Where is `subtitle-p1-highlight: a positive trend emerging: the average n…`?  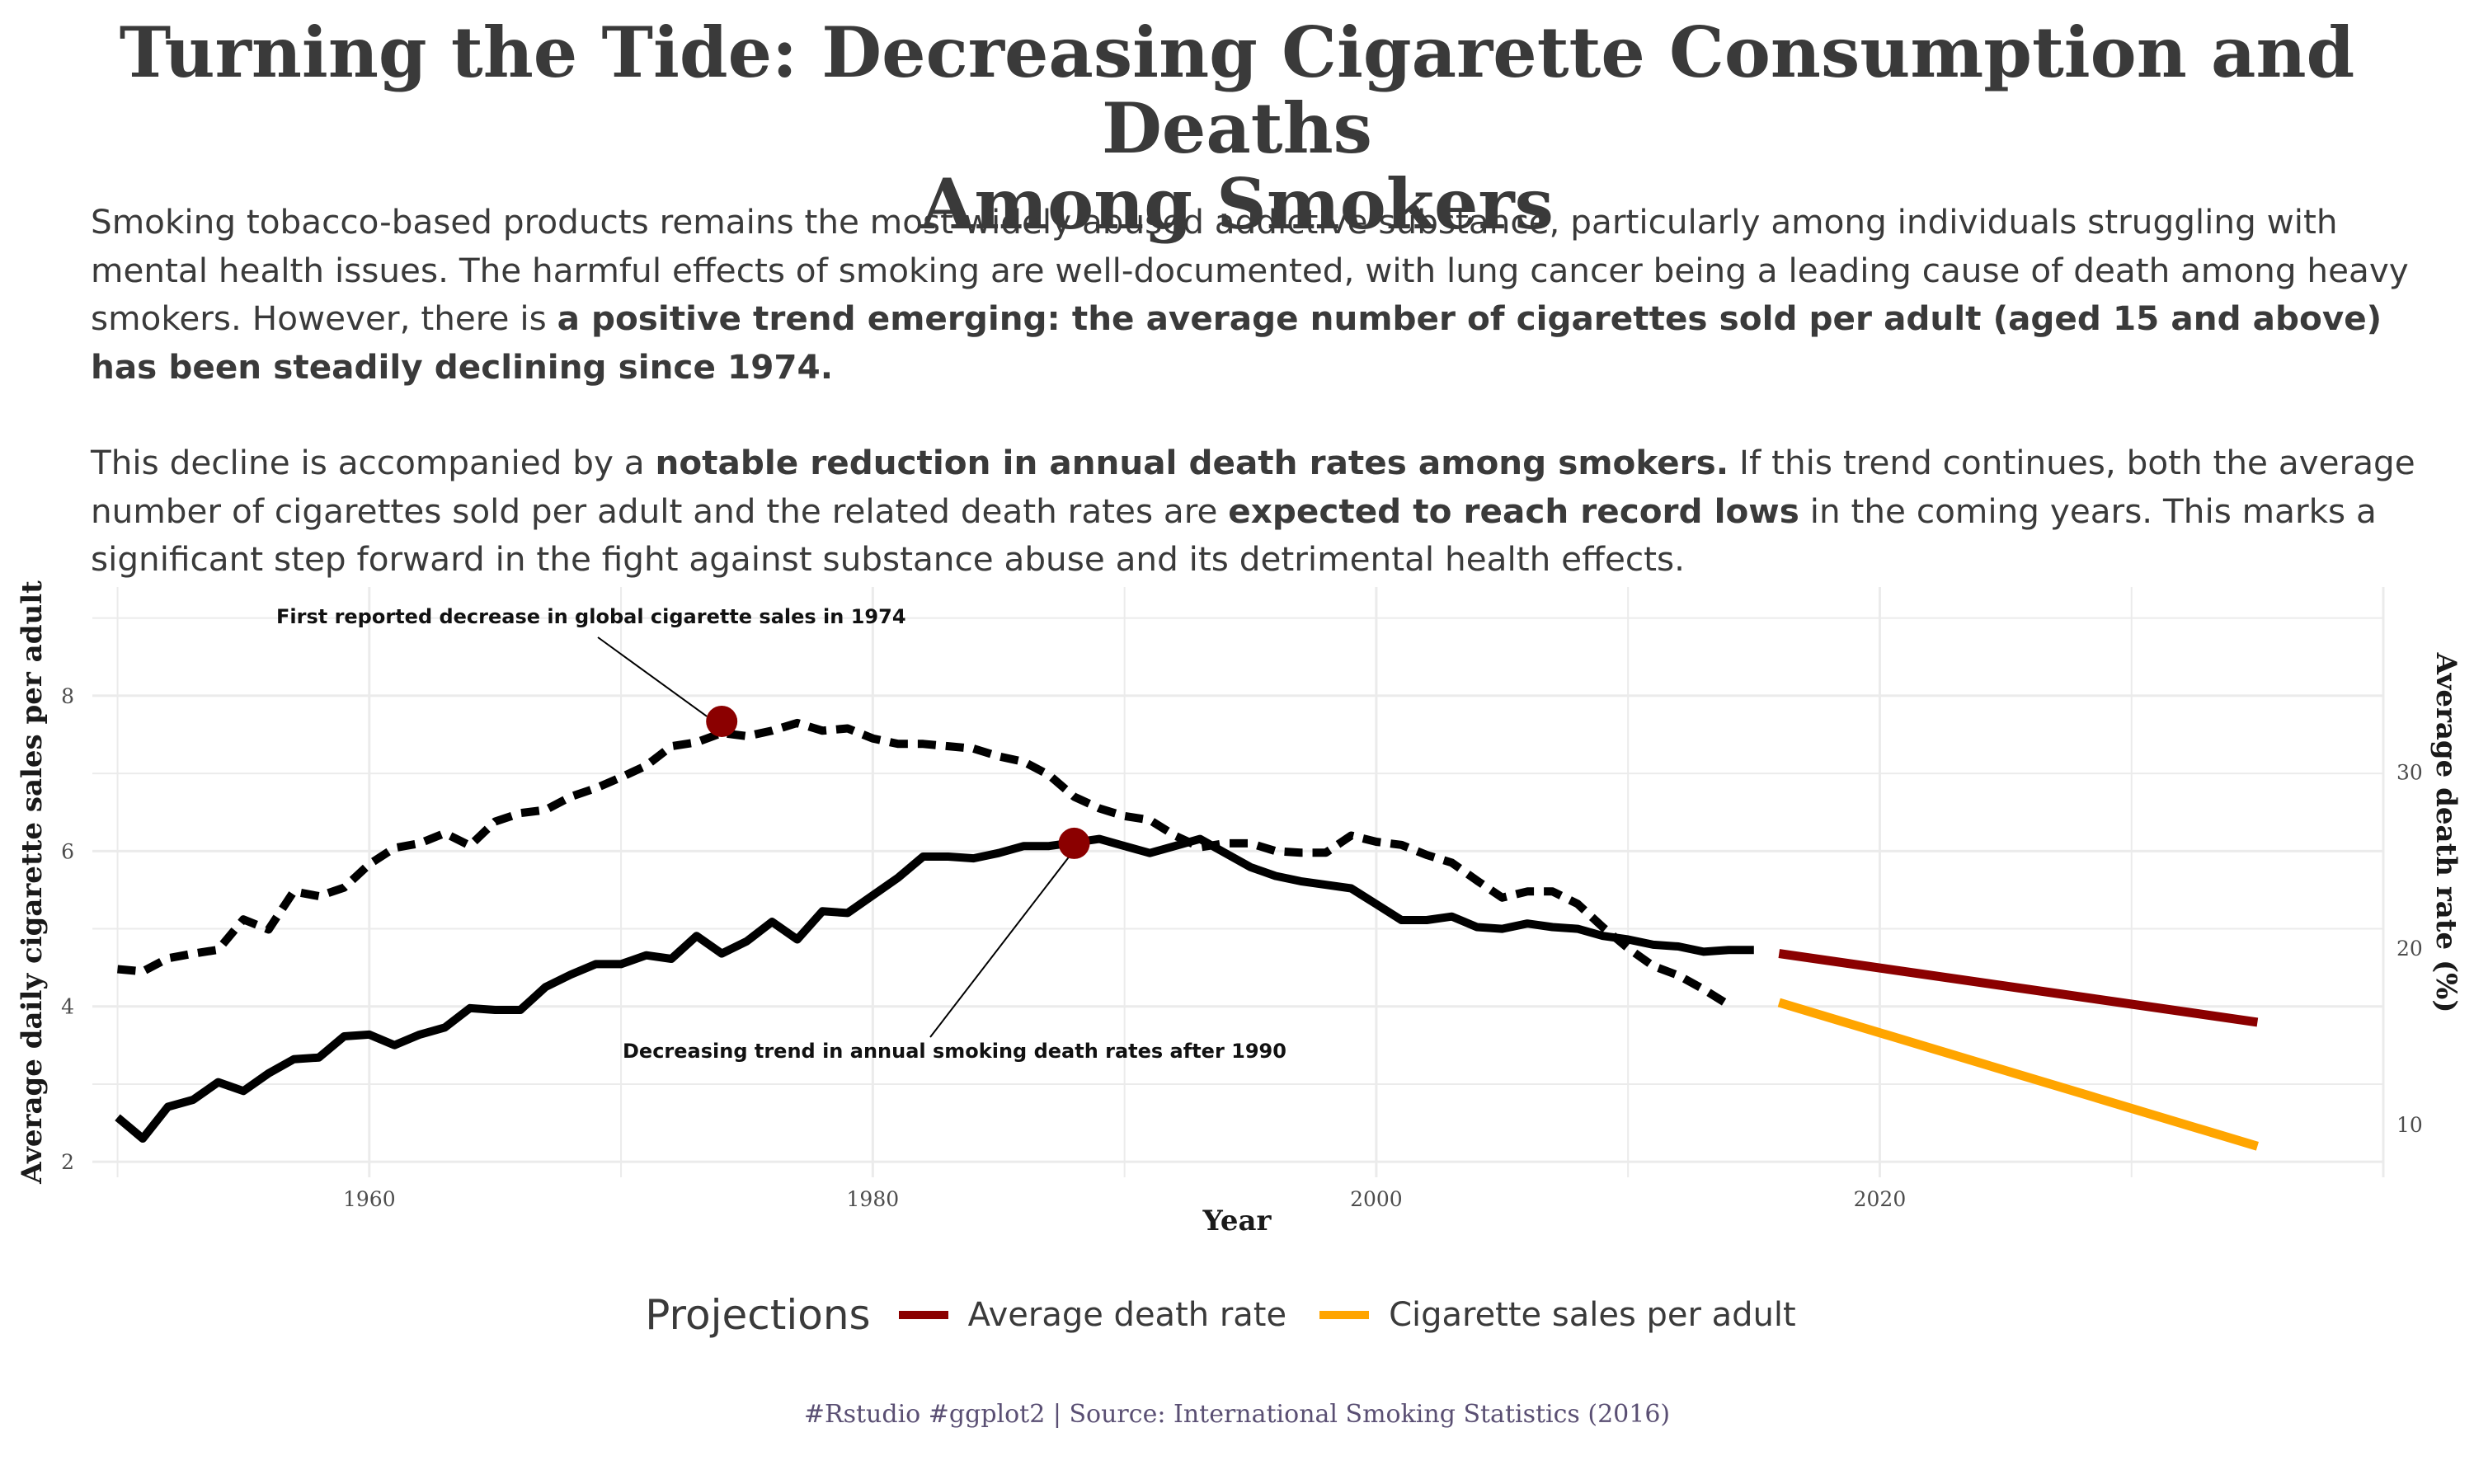 subtitle-p1-highlight: a positive trend emerging: the average n… is located at coordinates (1236, 342).